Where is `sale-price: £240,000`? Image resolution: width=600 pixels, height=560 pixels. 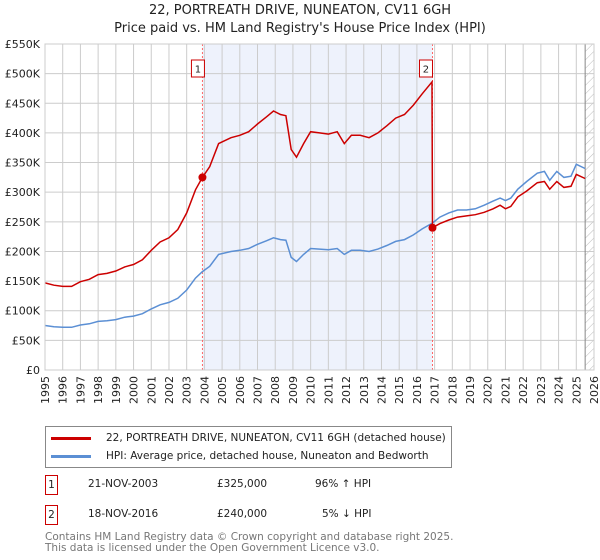
sale-price: £240,000 is located at coordinates (242, 514).